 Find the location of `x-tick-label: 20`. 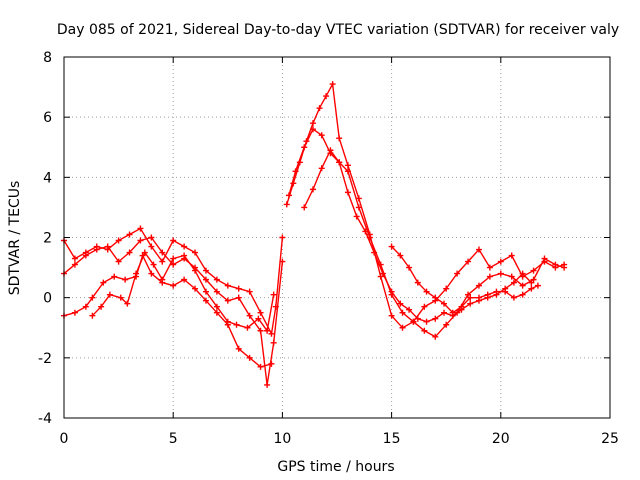

x-tick-label: 20 is located at coordinates (501, 439).